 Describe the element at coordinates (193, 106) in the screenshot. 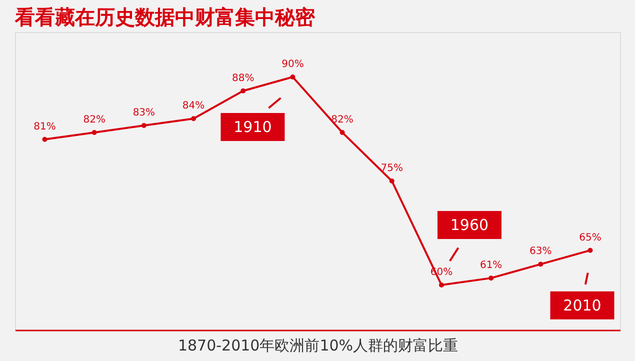

I see `data-label: 84%` at that location.